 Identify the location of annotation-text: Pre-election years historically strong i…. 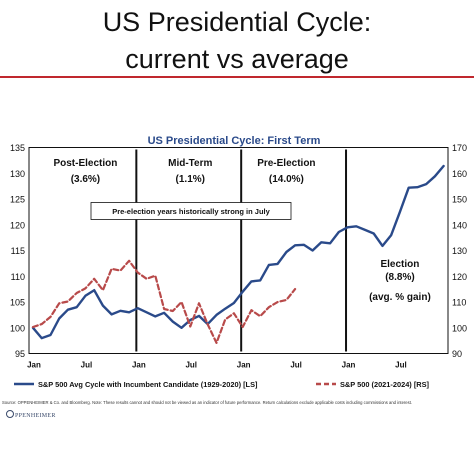
(191, 211).